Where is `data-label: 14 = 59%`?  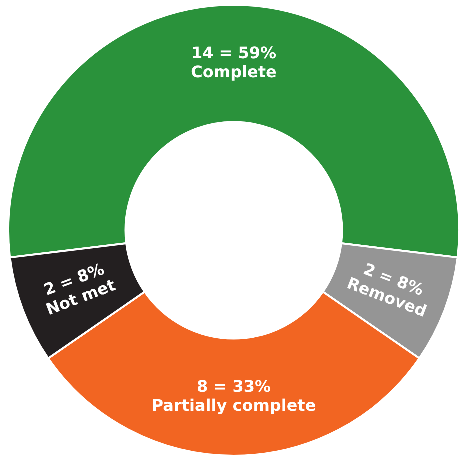 data-label: 14 = 59% is located at coordinates (234, 52).